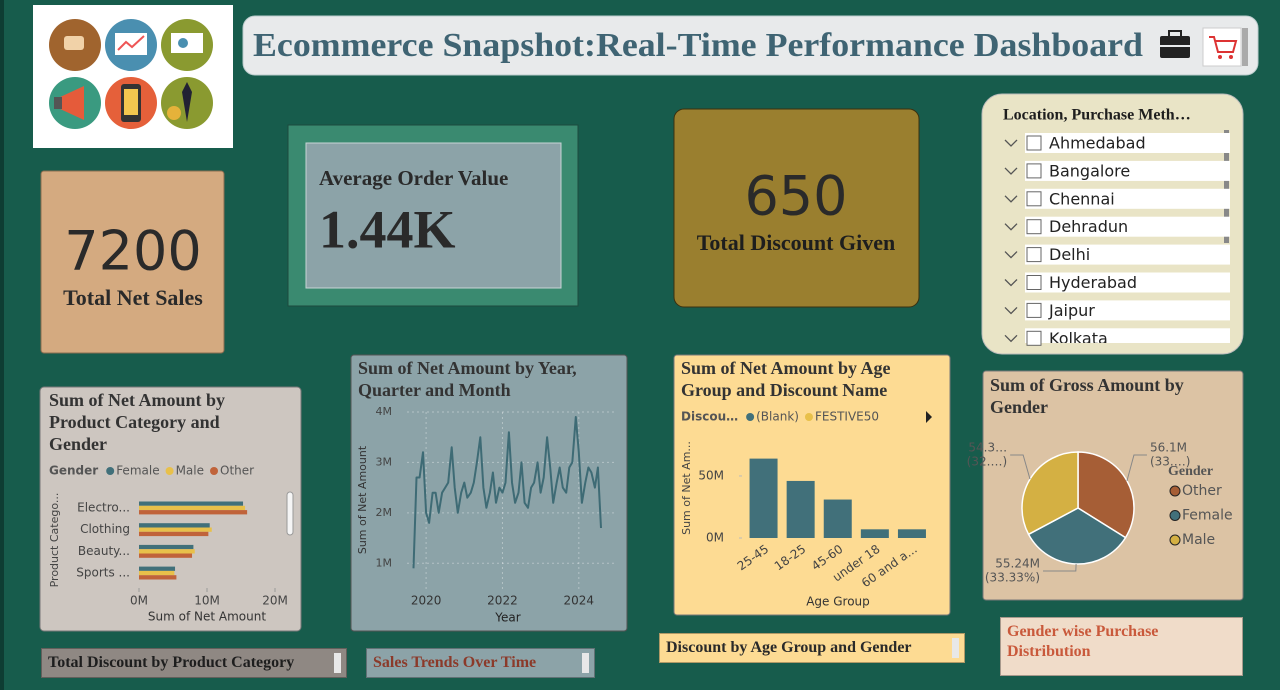  Describe the element at coordinates (579, 601) in the screenshot. I see `x-tick-label: 2024` at that location.